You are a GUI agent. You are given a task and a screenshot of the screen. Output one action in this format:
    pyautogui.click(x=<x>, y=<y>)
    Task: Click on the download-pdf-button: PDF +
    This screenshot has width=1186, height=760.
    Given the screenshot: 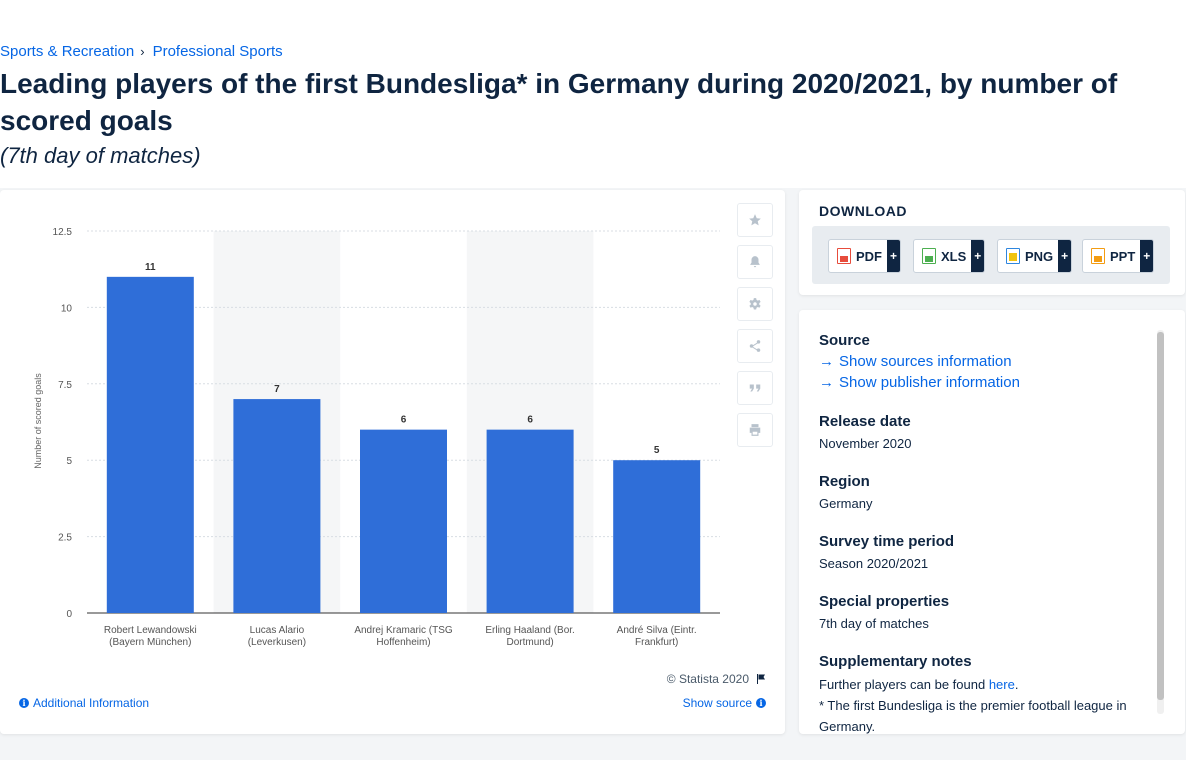 What is the action you would take?
    pyautogui.click(x=864, y=256)
    